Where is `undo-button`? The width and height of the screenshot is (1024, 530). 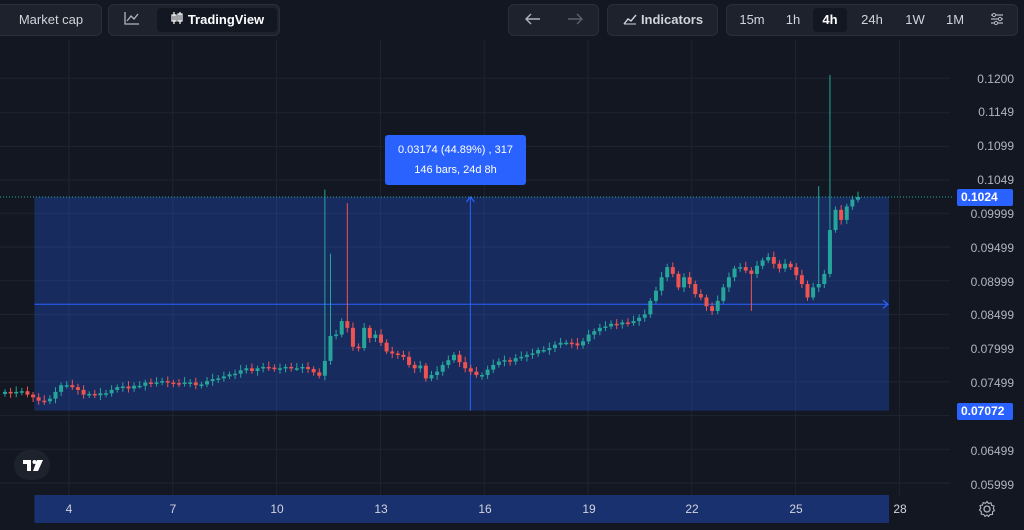 undo-button is located at coordinates (533, 20).